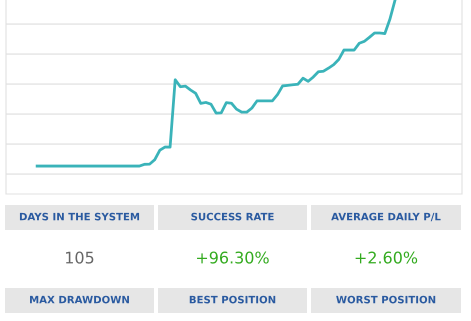 This screenshot has height=321, width=471. I want to click on text: AVERAGE DAILY P/L, so click(386, 217).